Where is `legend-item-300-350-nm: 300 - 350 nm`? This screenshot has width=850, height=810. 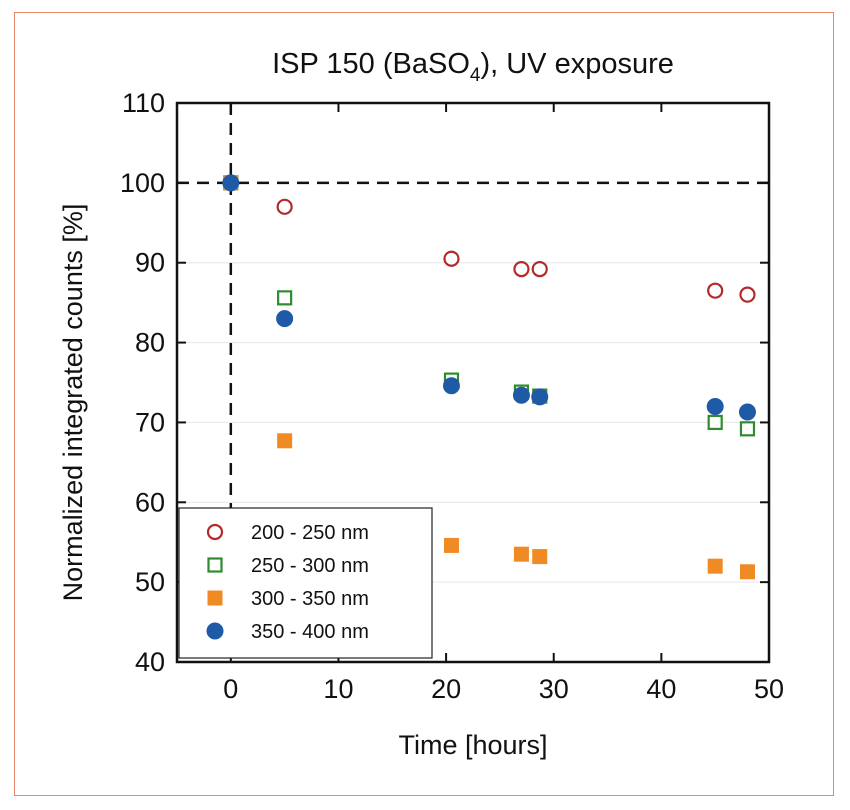 legend-item-300-350-nm: 300 - 350 nm is located at coordinates (288, 599).